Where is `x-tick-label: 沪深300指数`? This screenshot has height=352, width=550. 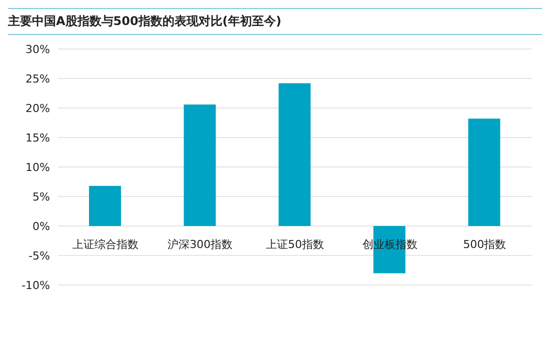 x-tick-label: 沪深300指数 is located at coordinates (200, 244).